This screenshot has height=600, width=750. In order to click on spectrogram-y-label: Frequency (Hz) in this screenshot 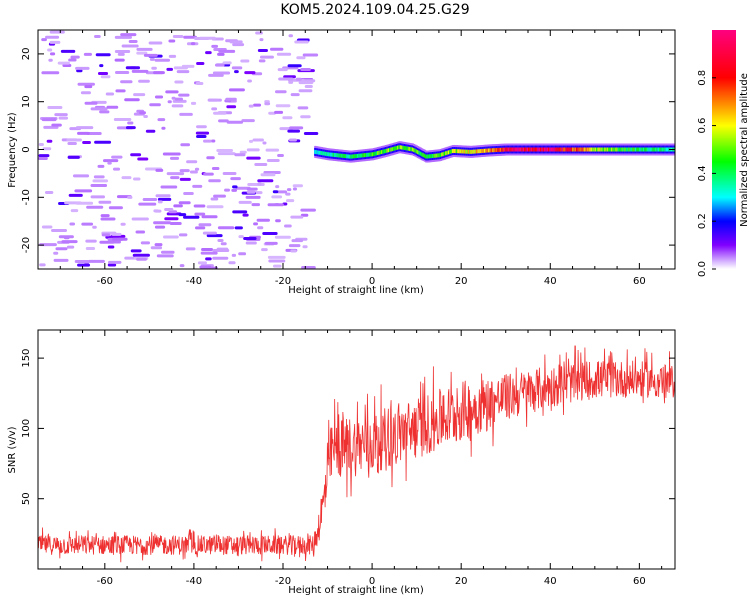, I will do `click(12, 150)`.